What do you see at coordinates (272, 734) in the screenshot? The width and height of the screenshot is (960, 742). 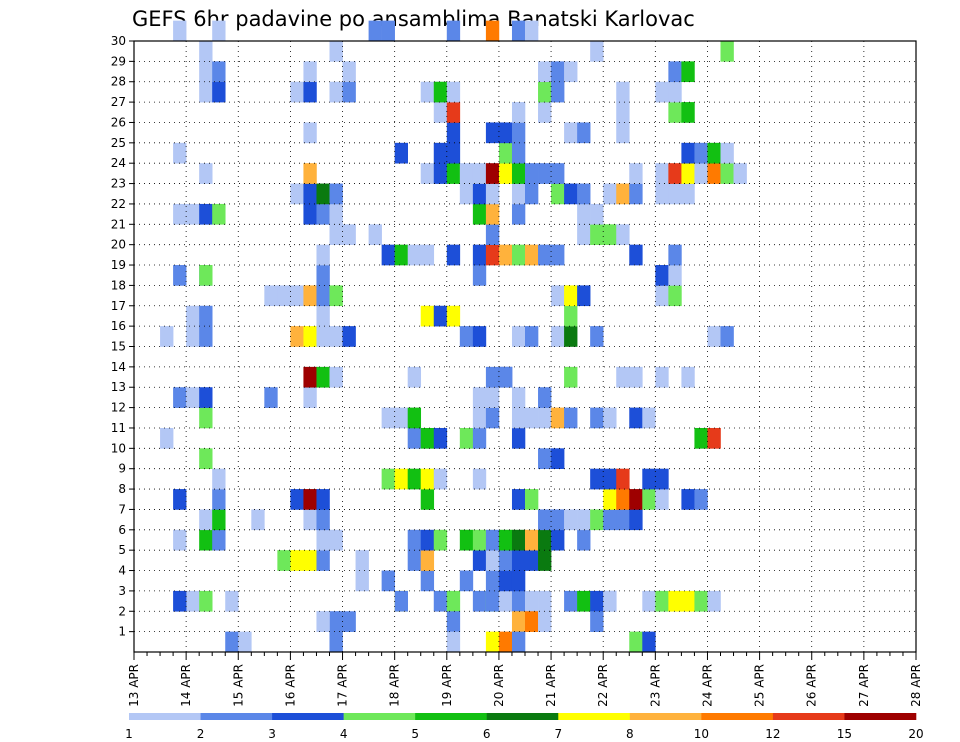 I see `colorbar-label: 3` at bounding box center [272, 734].